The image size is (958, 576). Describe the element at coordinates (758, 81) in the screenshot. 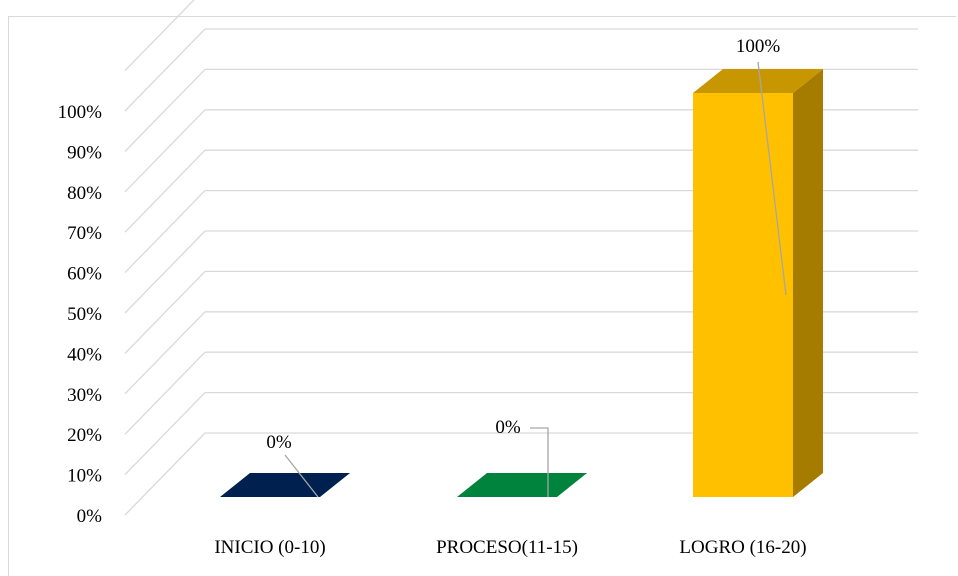

I see `bar-top` at that location.